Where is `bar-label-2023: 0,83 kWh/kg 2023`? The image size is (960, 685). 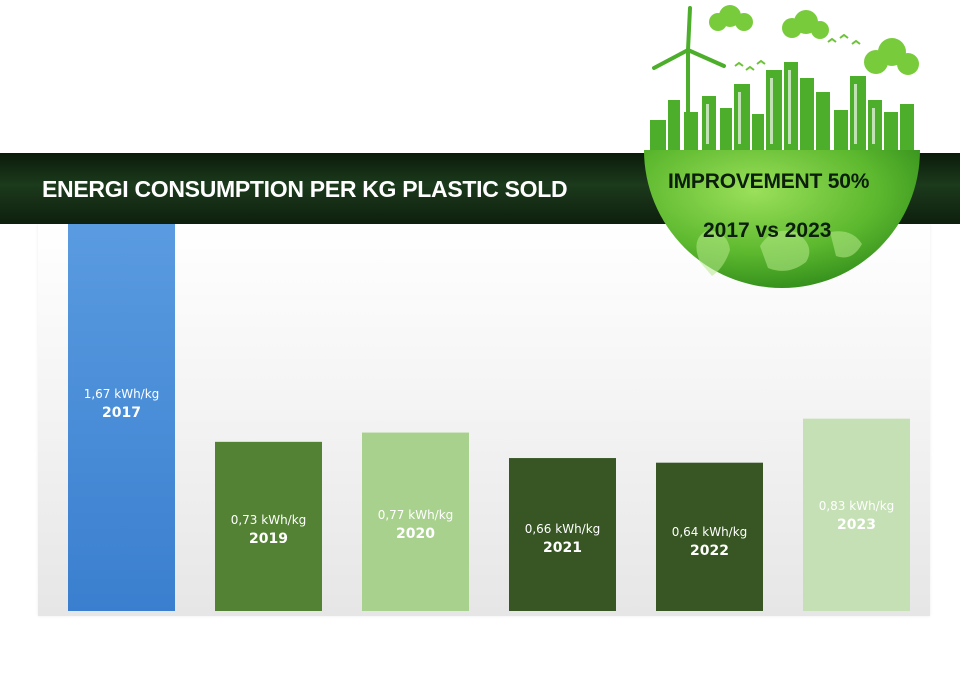 bar-label-2023: 0,83 kWh/kg 2023 is located at coordinates (856, 516).